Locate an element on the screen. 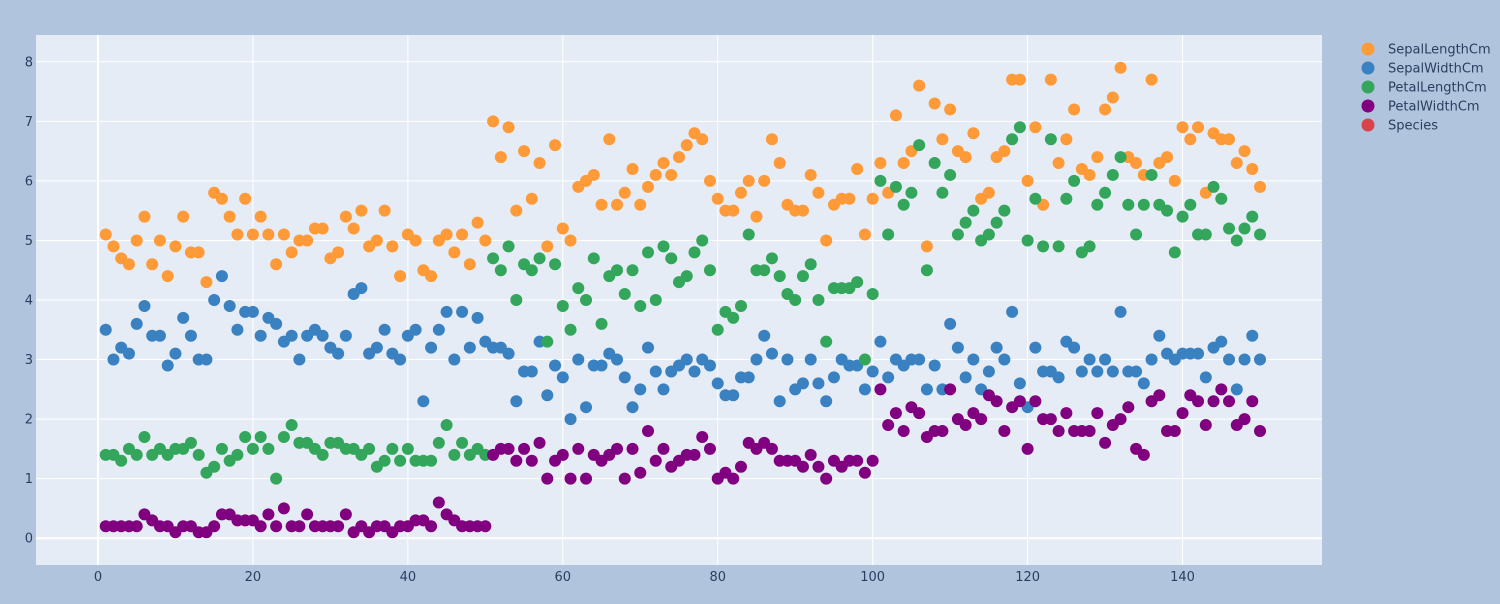  y-tick-label: 5 is located at coordinates (29, 241).